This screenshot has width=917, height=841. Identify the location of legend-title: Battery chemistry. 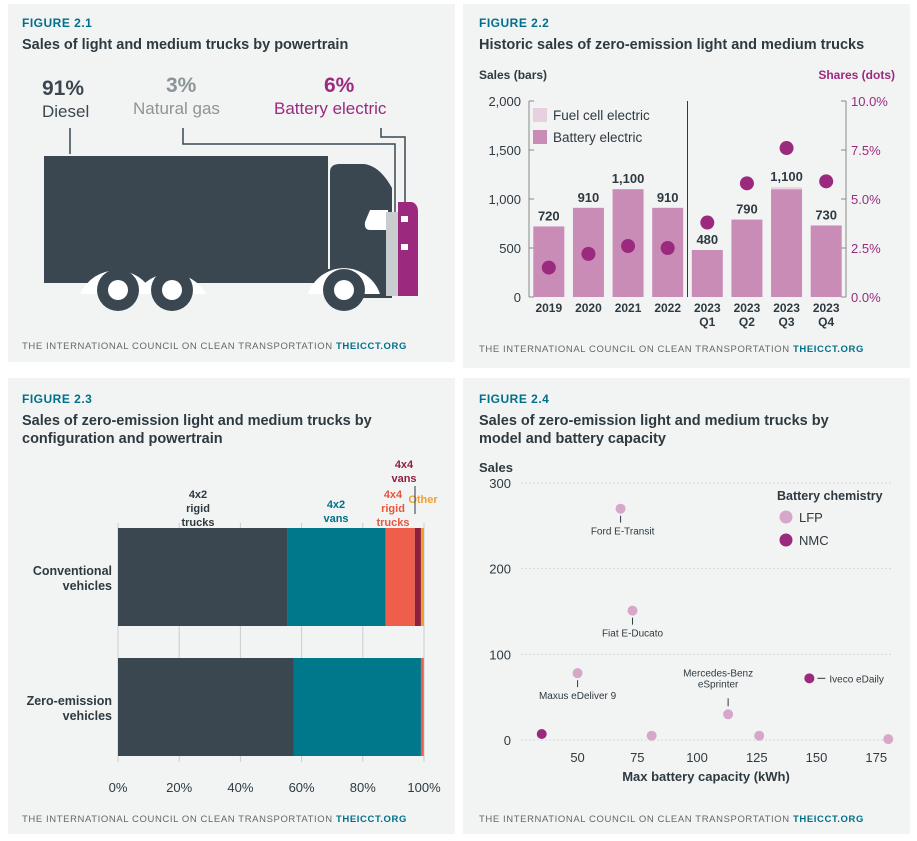
(830, 496).